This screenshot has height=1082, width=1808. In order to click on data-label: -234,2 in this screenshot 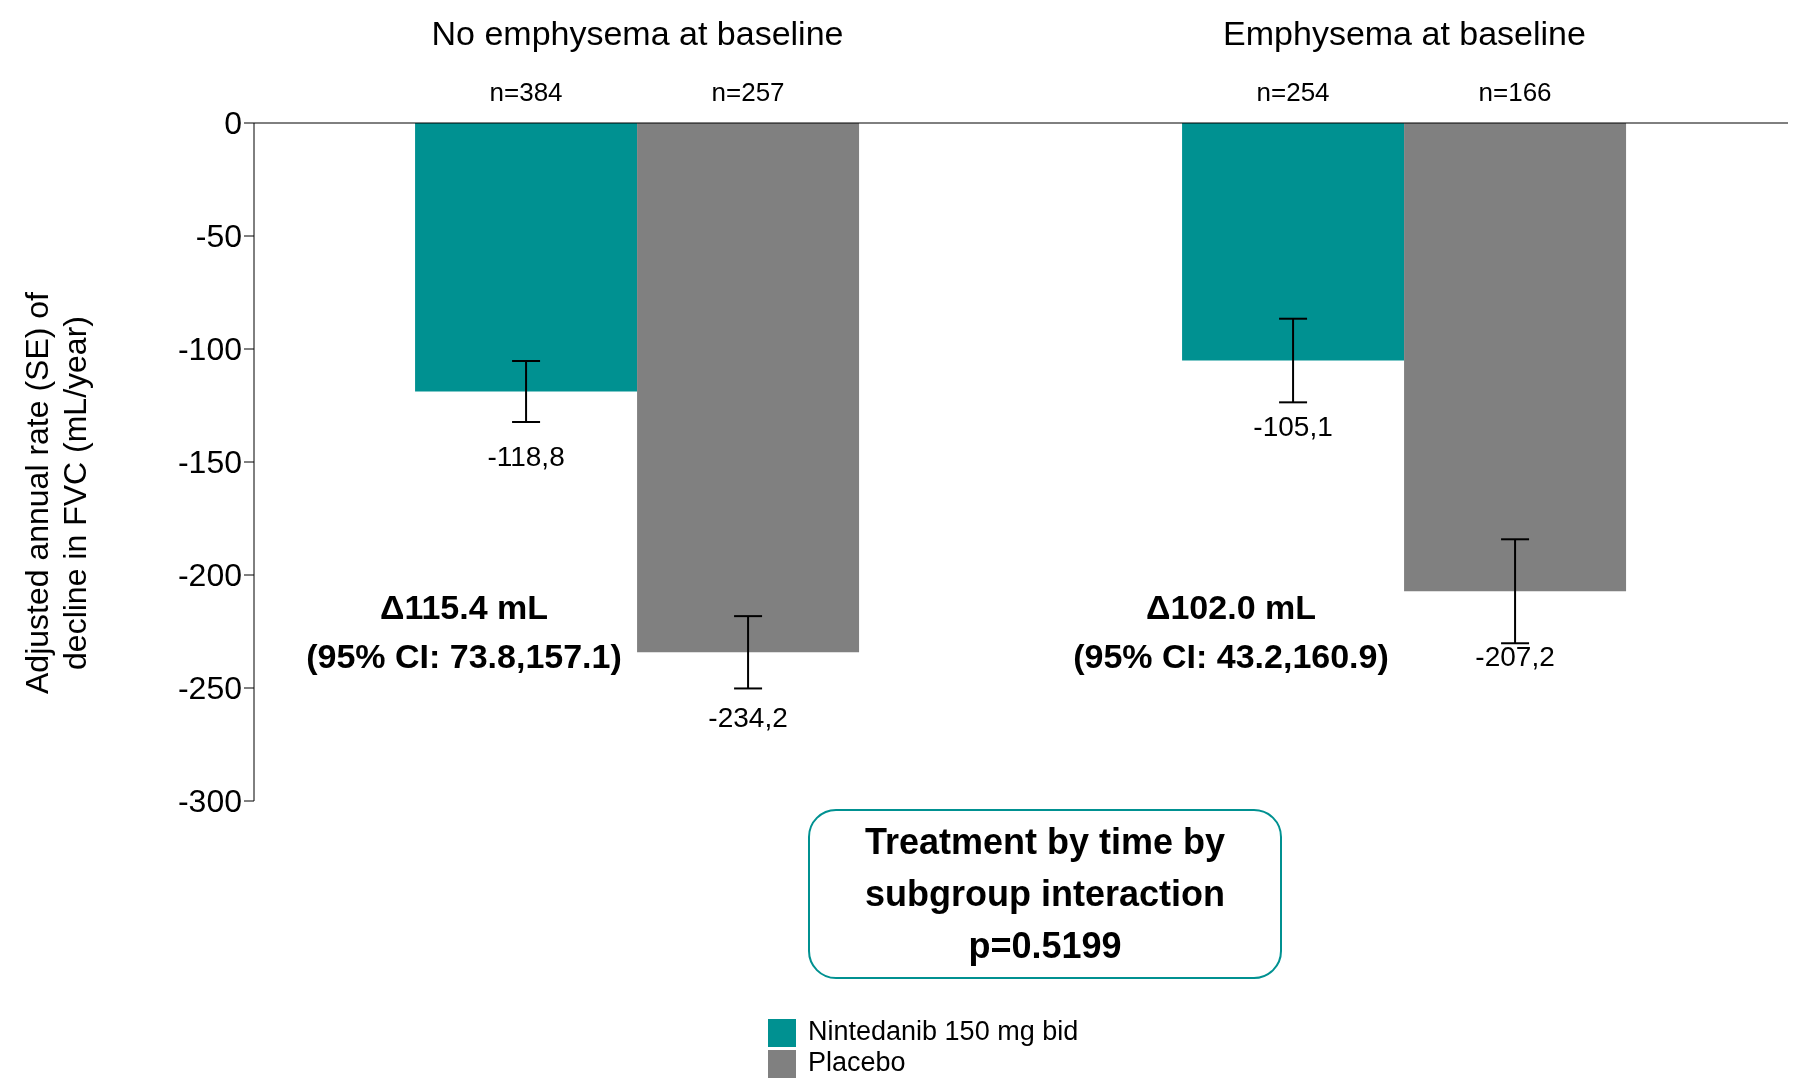, I will do `click(748, 718)`.